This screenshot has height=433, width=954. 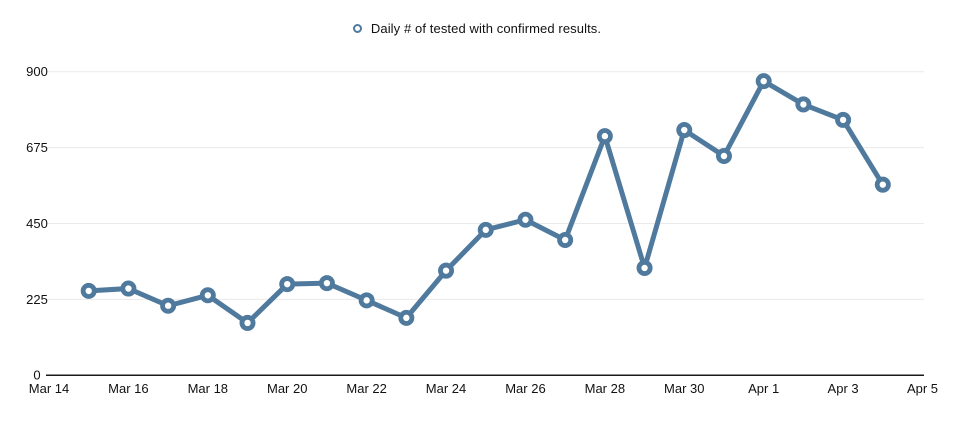 What do you see at coordinates (49, 388) in the screenshot?
I see `x-axis-label: Mar 14` at bounding box center [49, 388].